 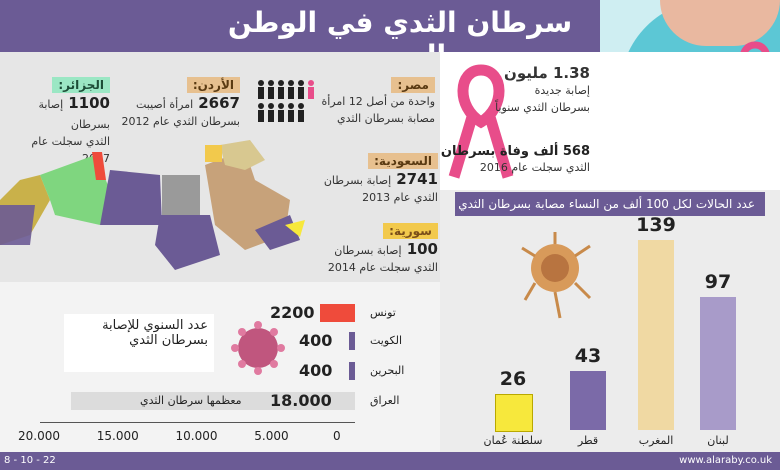 What do you see at coordinates (286, 101) in the screenshot?
I see `women-figures-icon` at bounding box center [286, 101].